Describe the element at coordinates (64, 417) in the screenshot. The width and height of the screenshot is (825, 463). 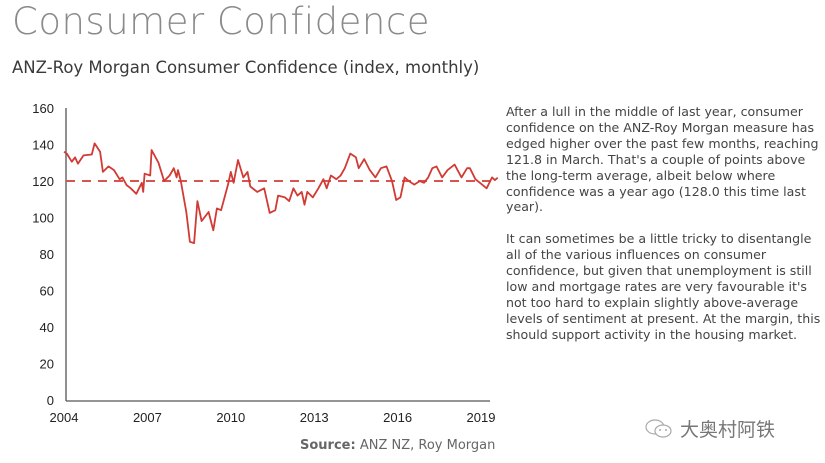
I see `x-tick-label: 2004` at that location.